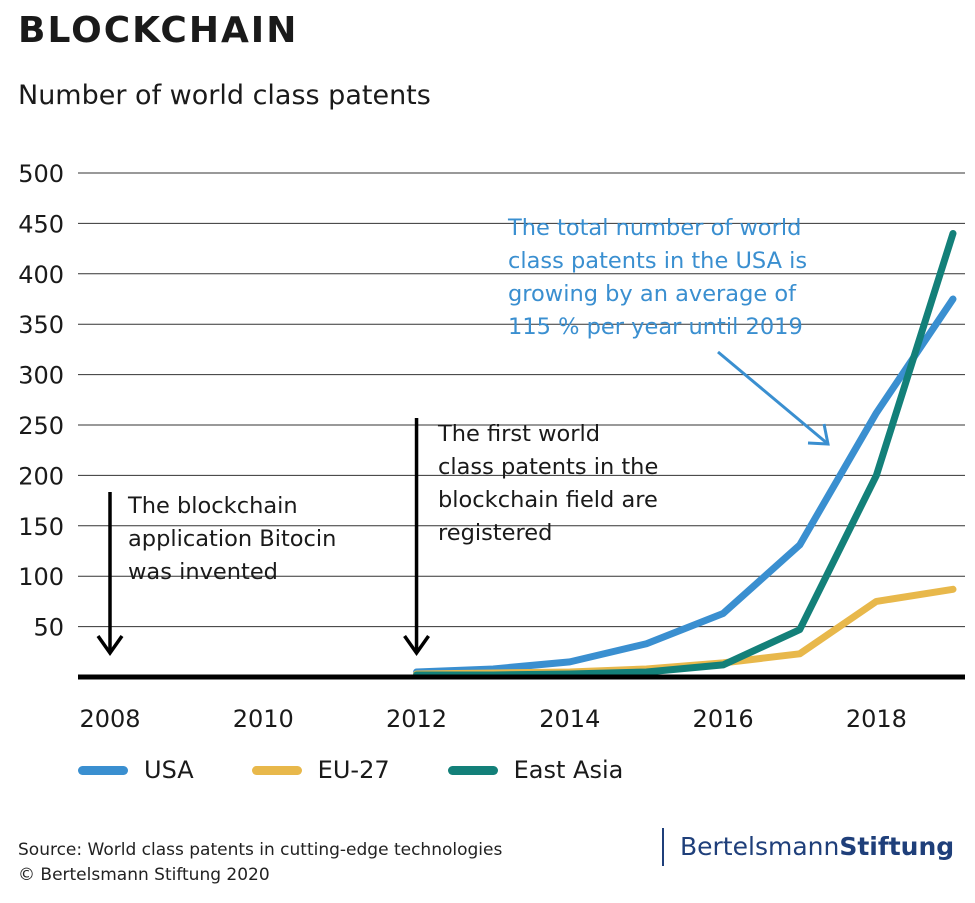  Describe the element at coordinates (144, 875) in the screenshot. I see `copyright-line: © Bertelsmann Stiftung 2020` at that location.